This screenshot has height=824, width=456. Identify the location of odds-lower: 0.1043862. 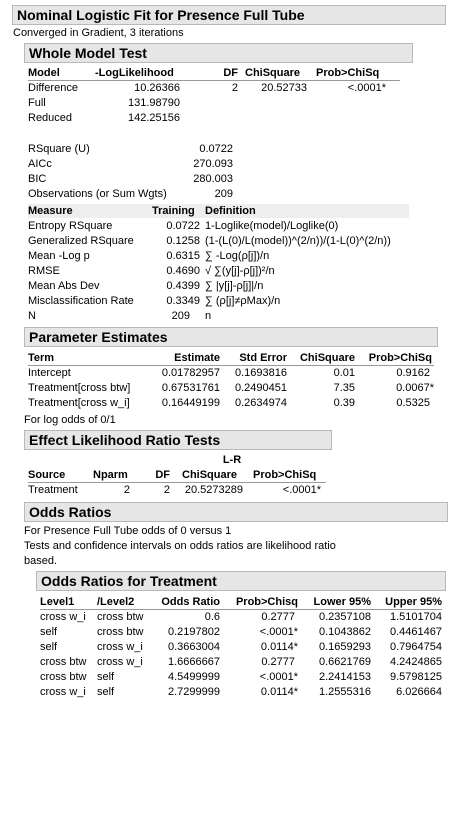
(345, 632).